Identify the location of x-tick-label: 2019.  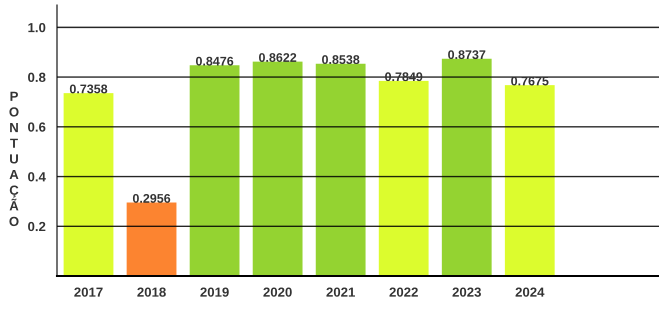
(214, 292).